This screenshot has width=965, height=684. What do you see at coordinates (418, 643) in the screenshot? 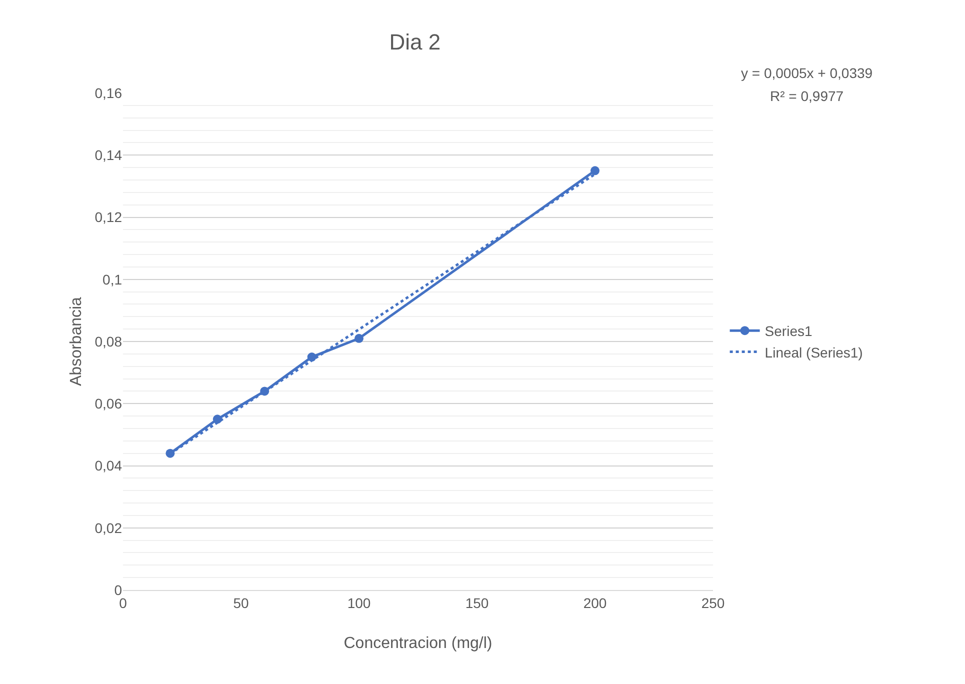
I see `x-axis-title: Concentracion (mg/l)` at bounding box center [418, 643].